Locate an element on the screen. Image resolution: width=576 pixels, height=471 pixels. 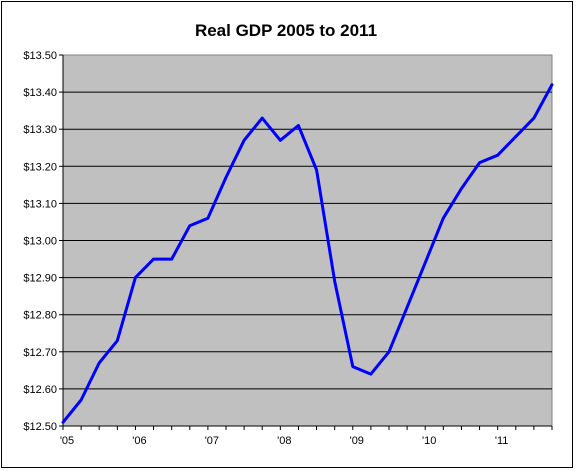
y-tick-label: $12.60 is located at coordinates (40, 390).